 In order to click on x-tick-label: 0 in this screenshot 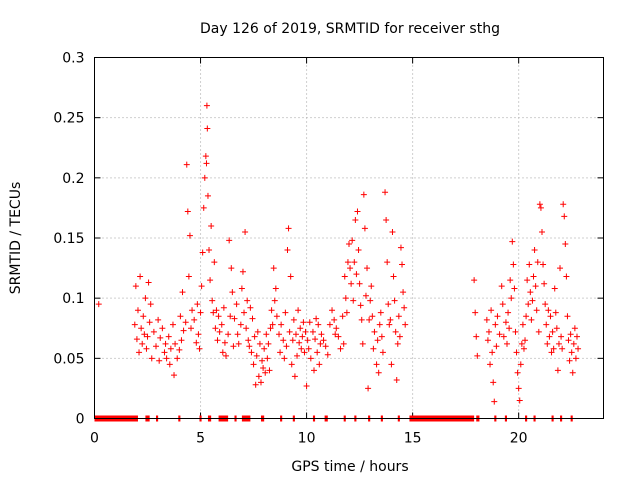, I will do `click(94, 439)`.